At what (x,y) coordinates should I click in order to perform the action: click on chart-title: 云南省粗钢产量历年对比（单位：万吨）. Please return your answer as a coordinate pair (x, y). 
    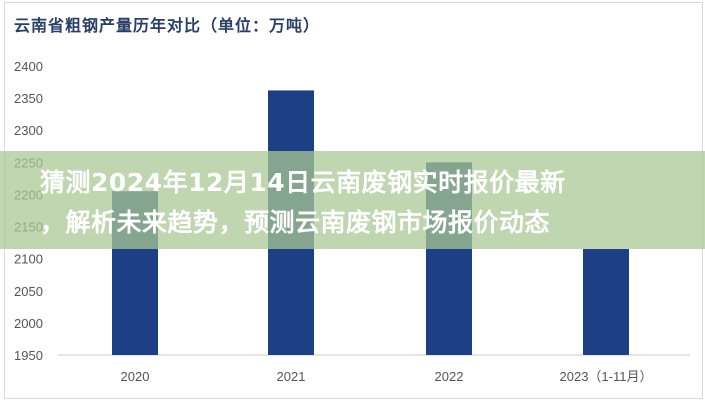
    Looking at the image, I should click on (167, 25).